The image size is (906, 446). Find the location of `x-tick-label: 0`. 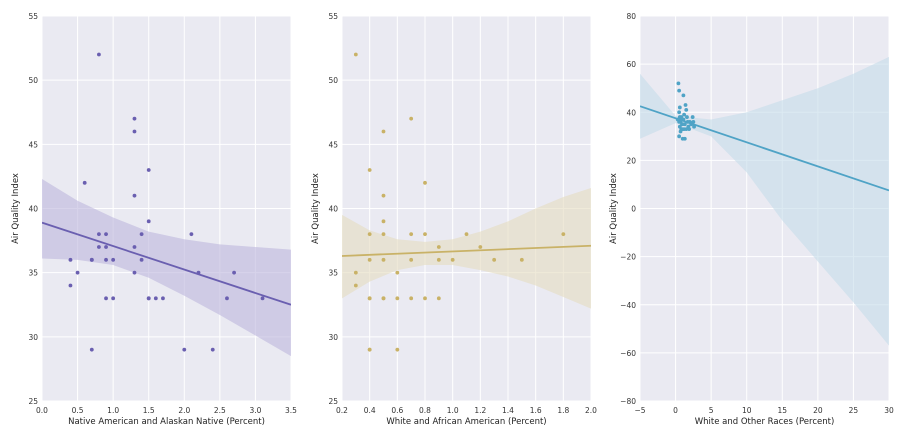

x-tick-label: 0 is located at coordinates (675, 410).